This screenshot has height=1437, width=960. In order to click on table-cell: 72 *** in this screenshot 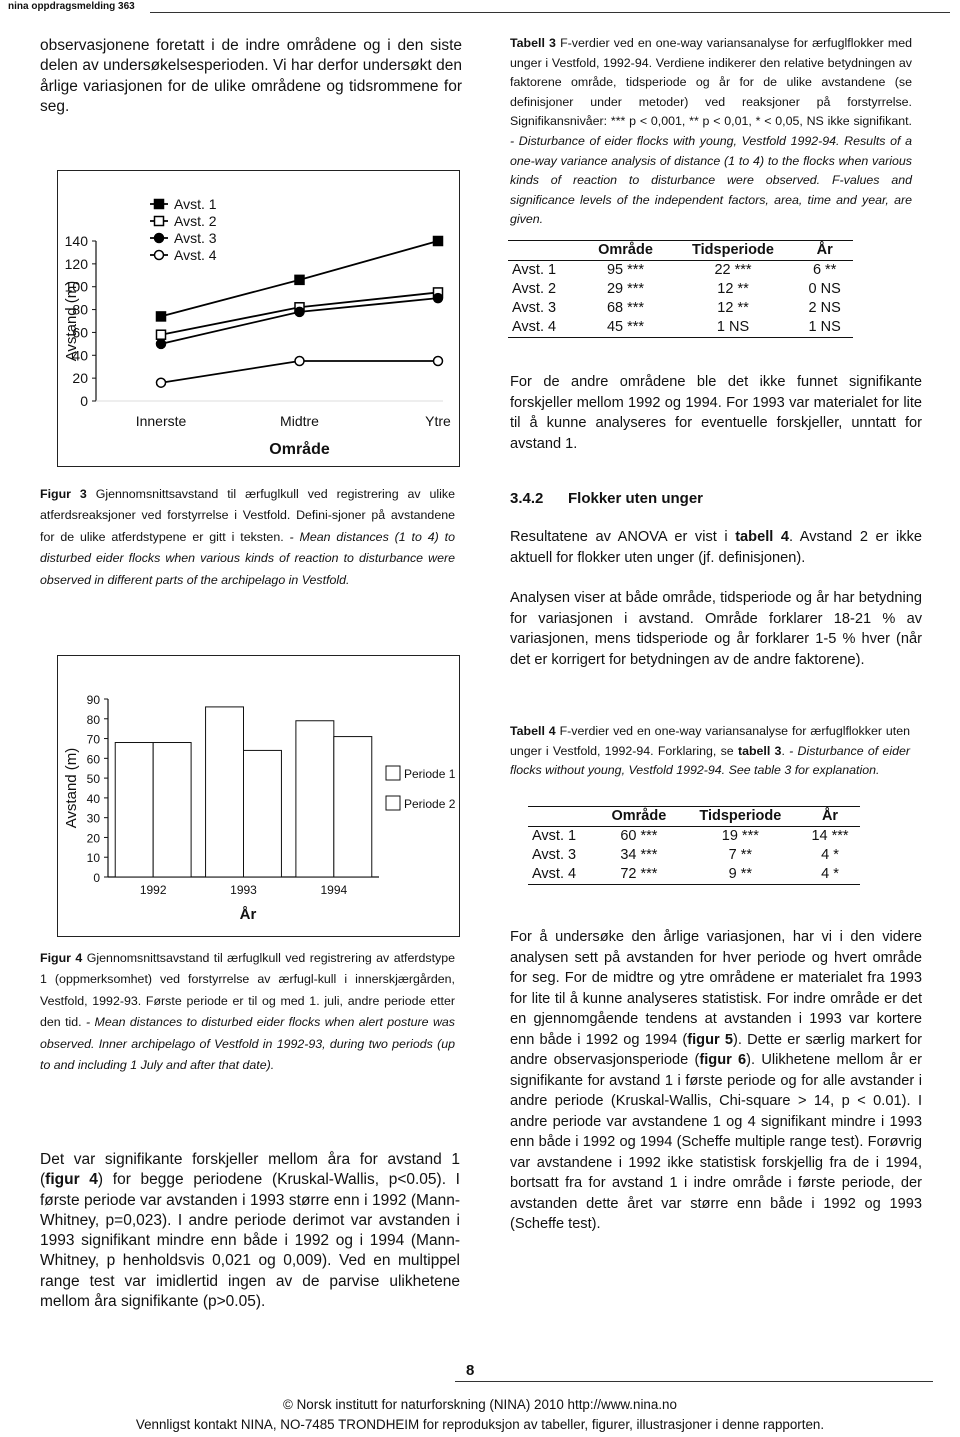, I will do `click(639, 875)`.